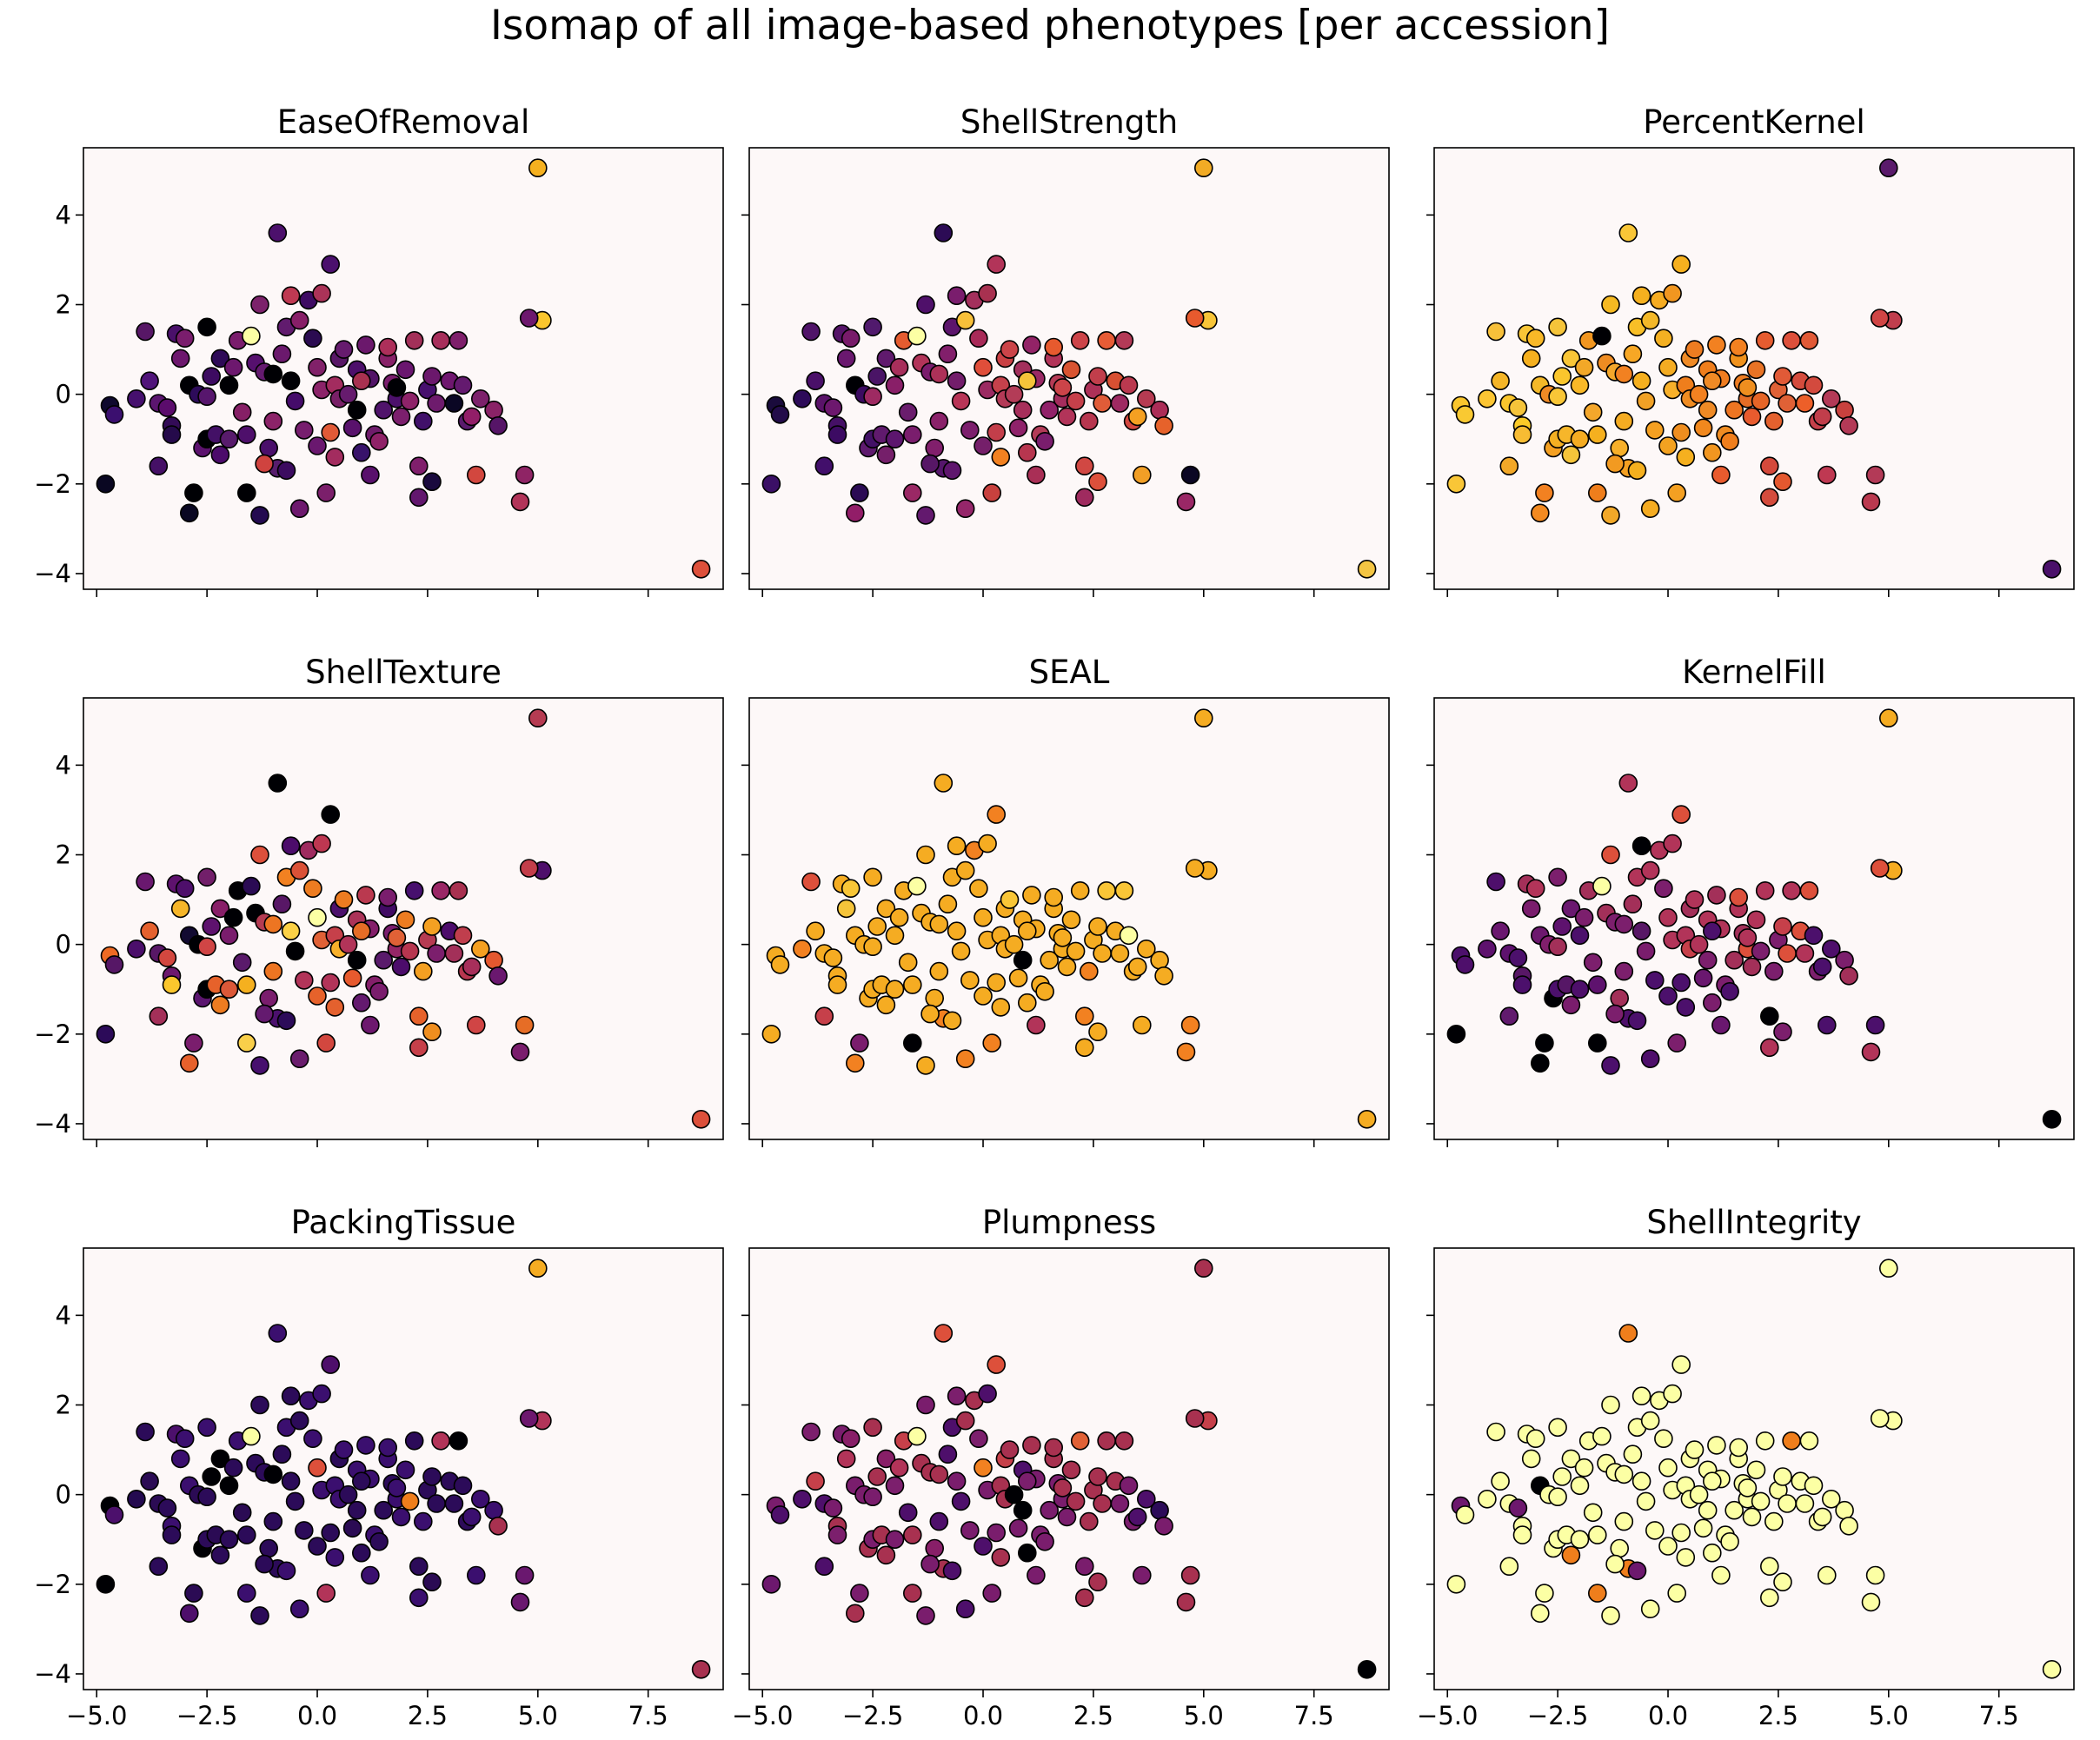 The height and width of the screenshot is (1740, 2100). Describe the element at coordinates (1069, 1468) in the screenshot. I see `axes-frame` at that location.